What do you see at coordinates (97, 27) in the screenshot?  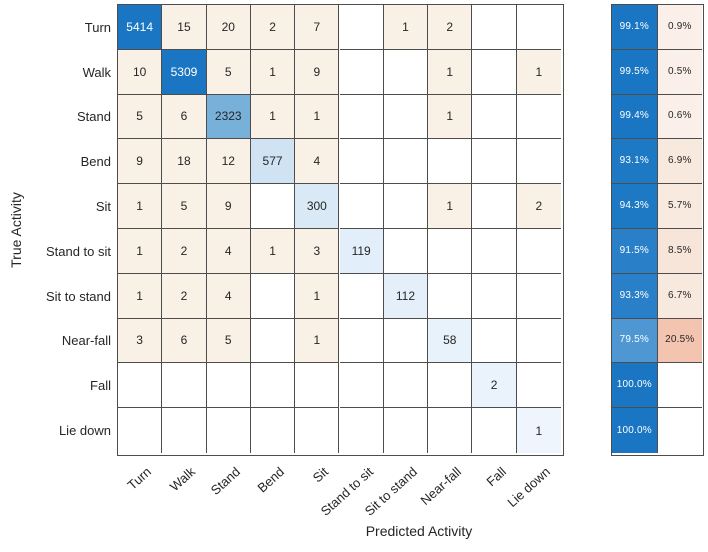 I see `y-tick-label: Turn` at bounding box center [97, 27].